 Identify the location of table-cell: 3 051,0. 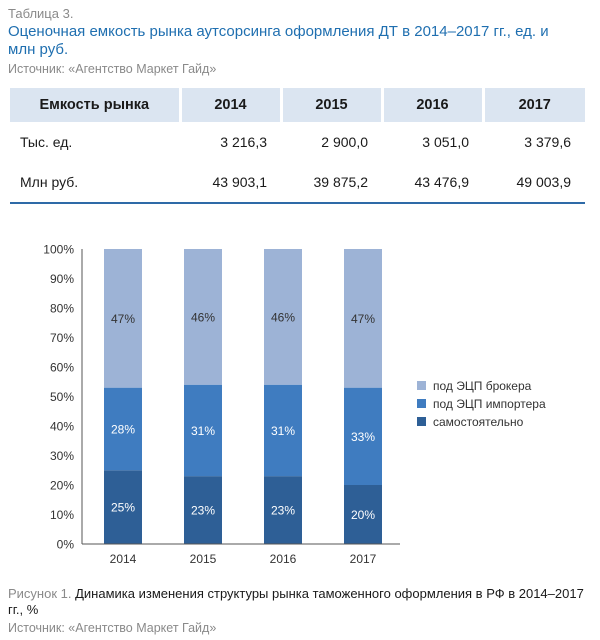
(445, 142).